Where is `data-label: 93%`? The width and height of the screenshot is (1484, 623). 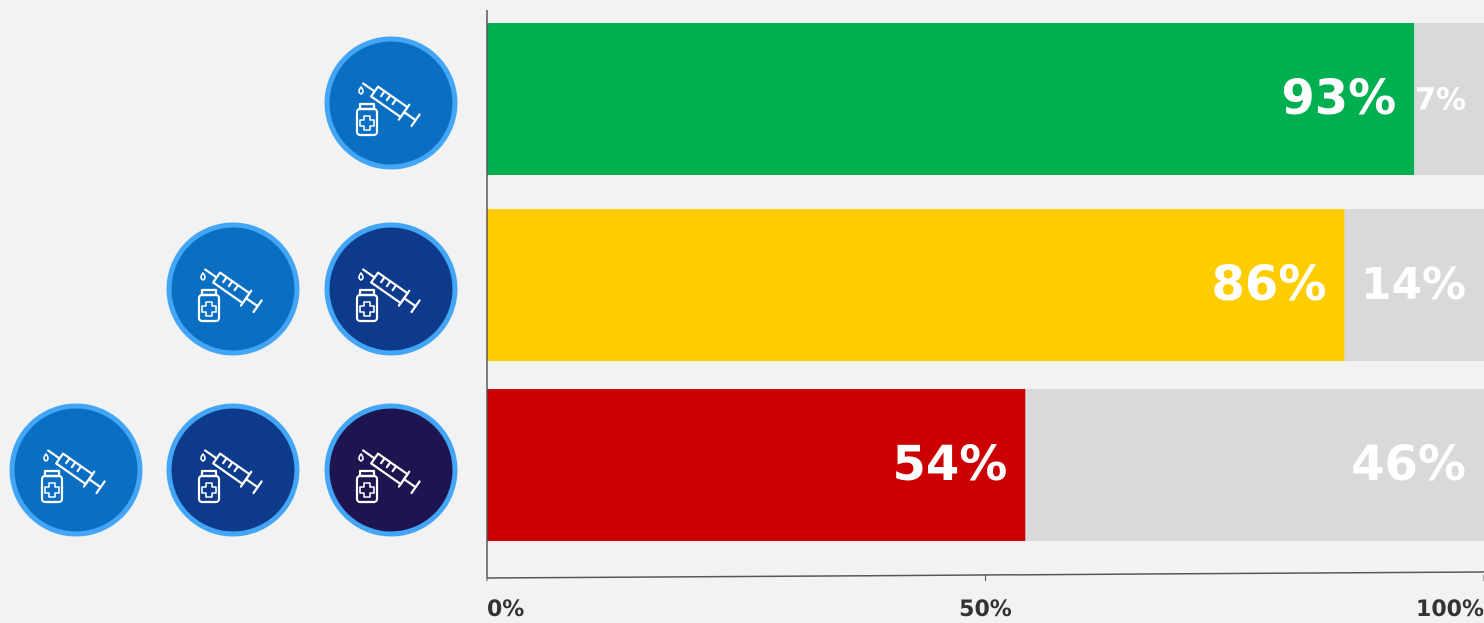
data-label: 93% is located at coordinates (1338, 98).